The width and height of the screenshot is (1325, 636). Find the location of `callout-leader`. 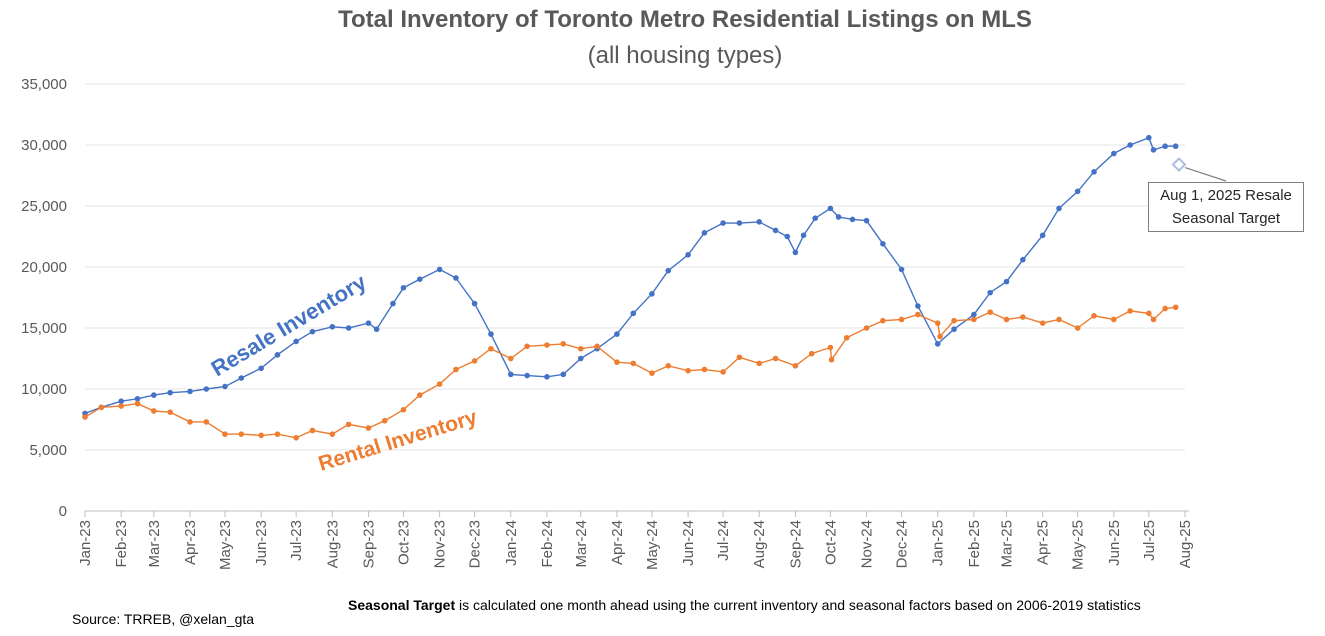

callout-leader is located at coordinates (1205, 174).